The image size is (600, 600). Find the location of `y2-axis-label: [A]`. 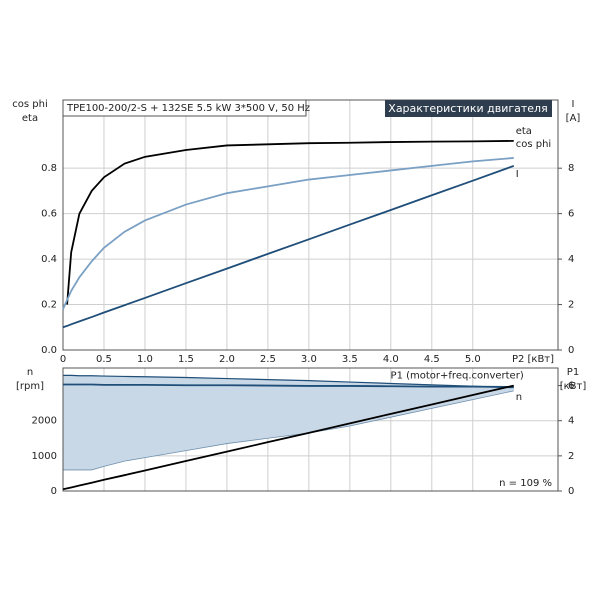

y2-axis-label: [A] is located at coordinates (573, 118).